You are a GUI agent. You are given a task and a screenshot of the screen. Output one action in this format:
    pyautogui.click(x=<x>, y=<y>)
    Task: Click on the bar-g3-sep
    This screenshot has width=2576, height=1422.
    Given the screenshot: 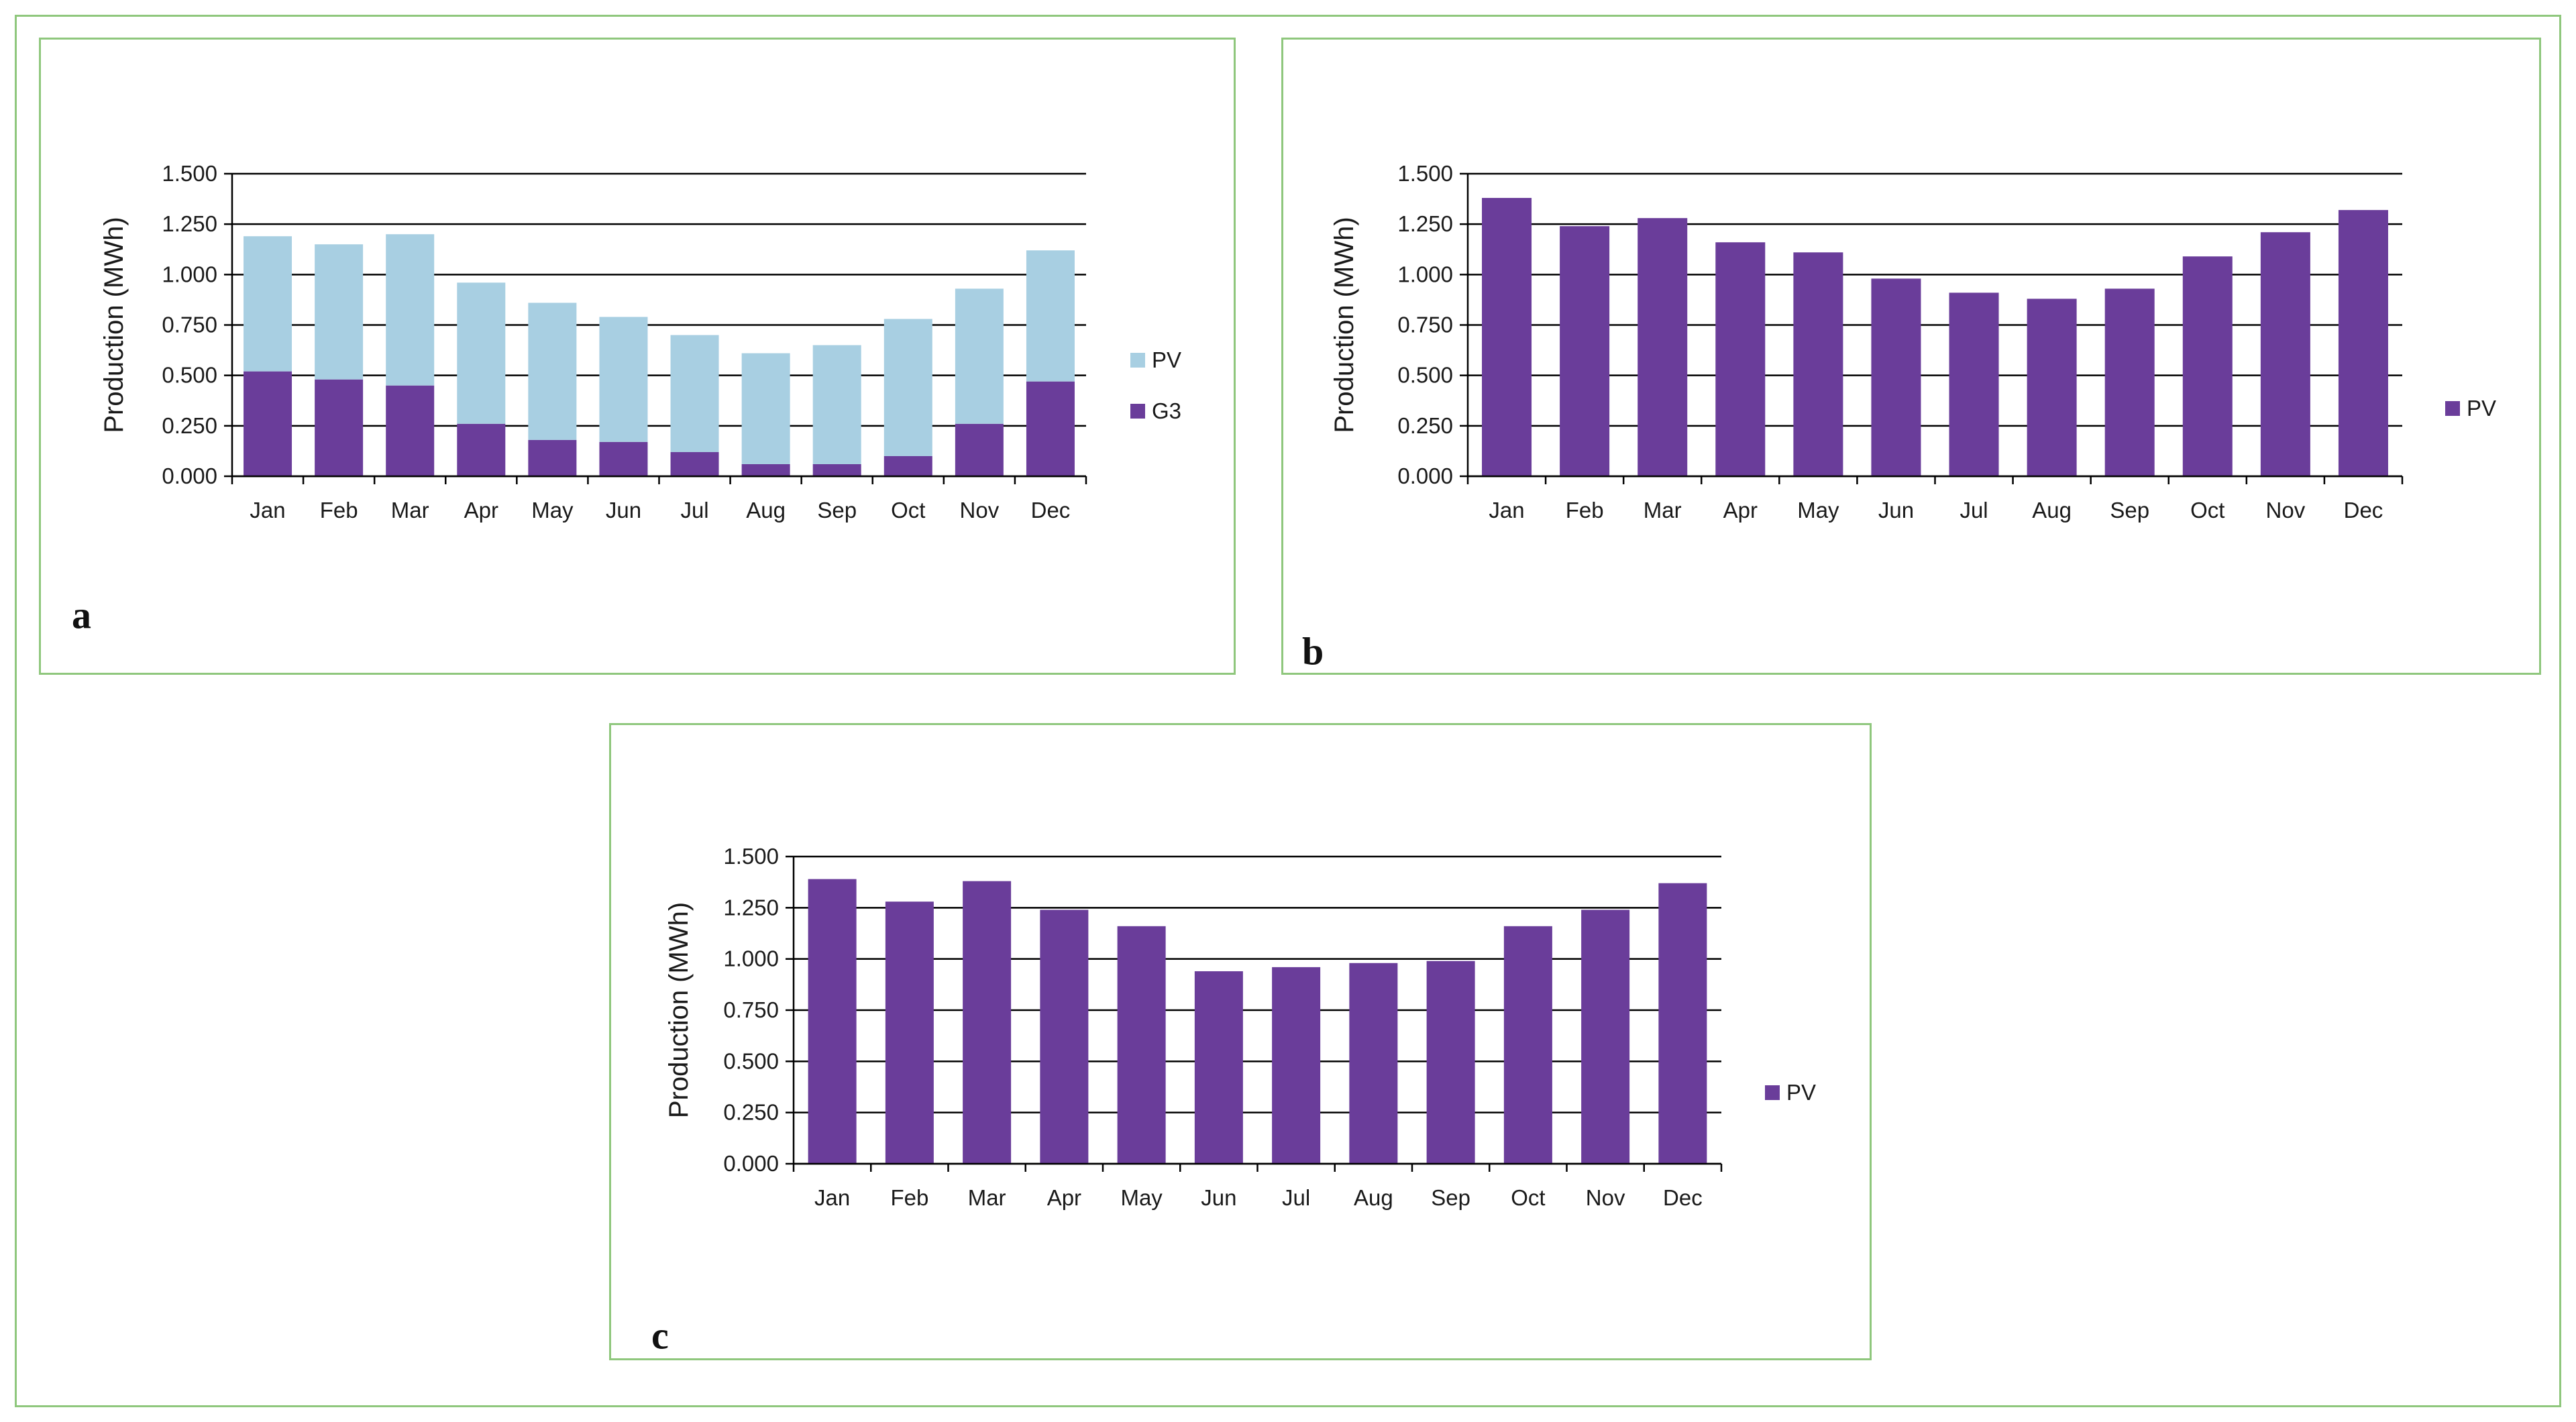 What is the action you would take?
    pyautogui.click(x=836, y=469)
    